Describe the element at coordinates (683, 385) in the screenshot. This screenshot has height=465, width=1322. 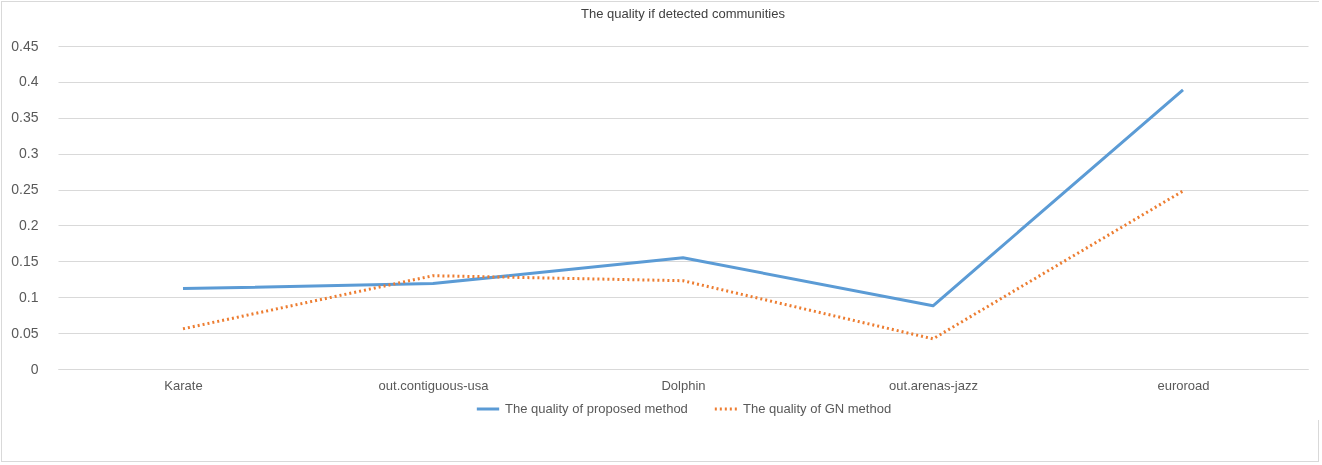
I see `x-tick-label: Dolphin` at that location.